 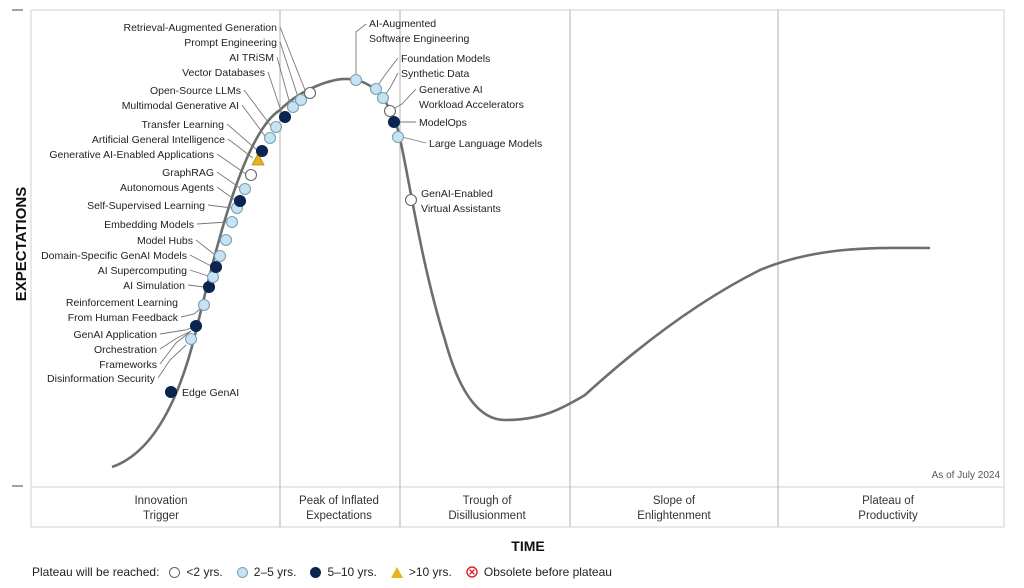 What do you see at coordinates (339, 516) in the screenshot?
I see `phase-label: Expectations` at bounding box center [339, 516].